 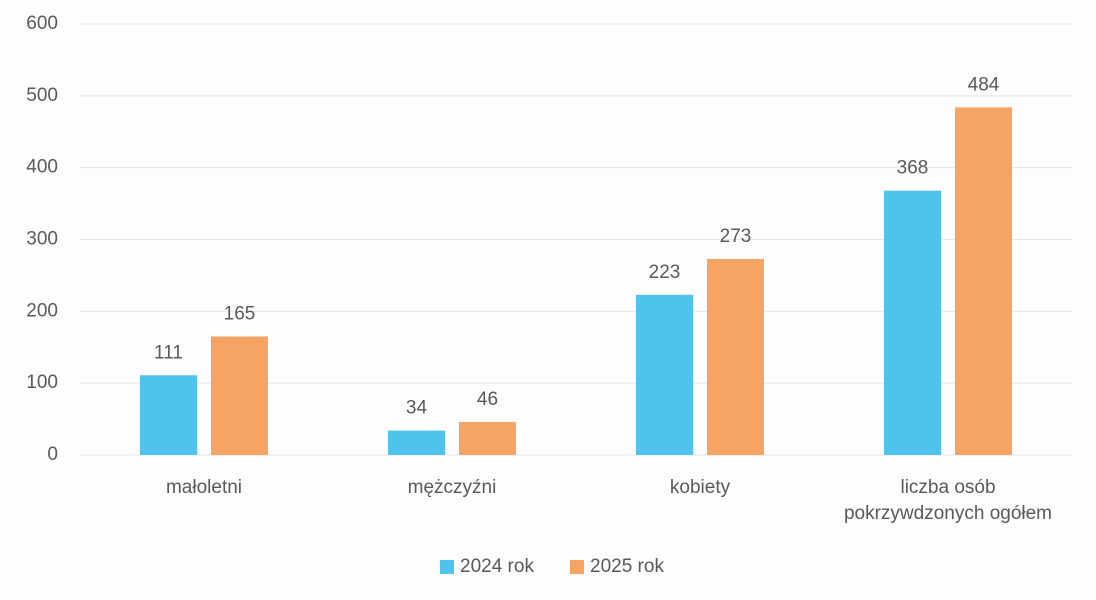 What do you see at coordinates (42, 23) in the screenshot?
I see `y-tick-label: 600` at bounding box center [42, 23].